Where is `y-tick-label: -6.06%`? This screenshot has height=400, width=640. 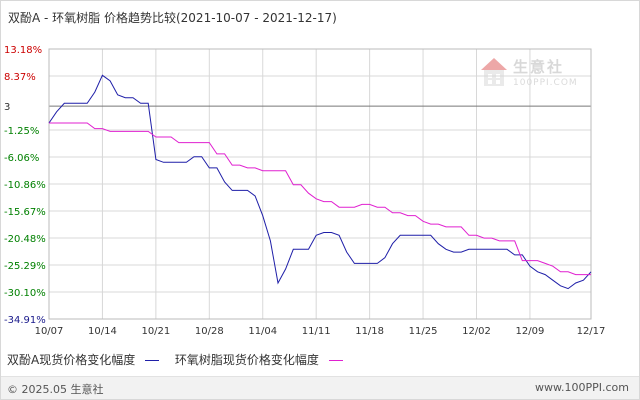
y-tick-label: -6.06% is located at coordinates (21, 158).